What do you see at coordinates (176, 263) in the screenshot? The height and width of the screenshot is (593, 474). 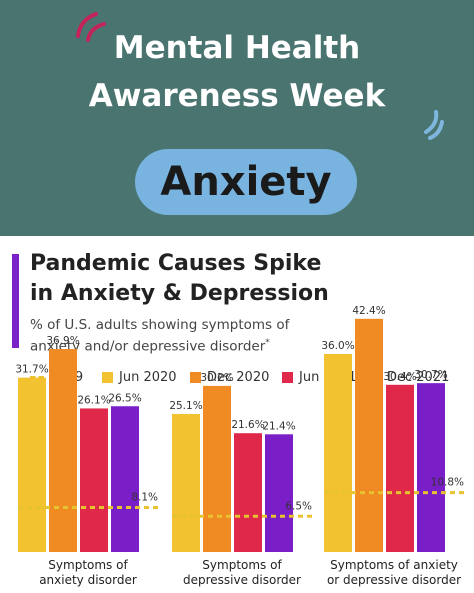 I see `chart-title-line1: Pandemic Causes Spike` at bounding box center [176, 263].